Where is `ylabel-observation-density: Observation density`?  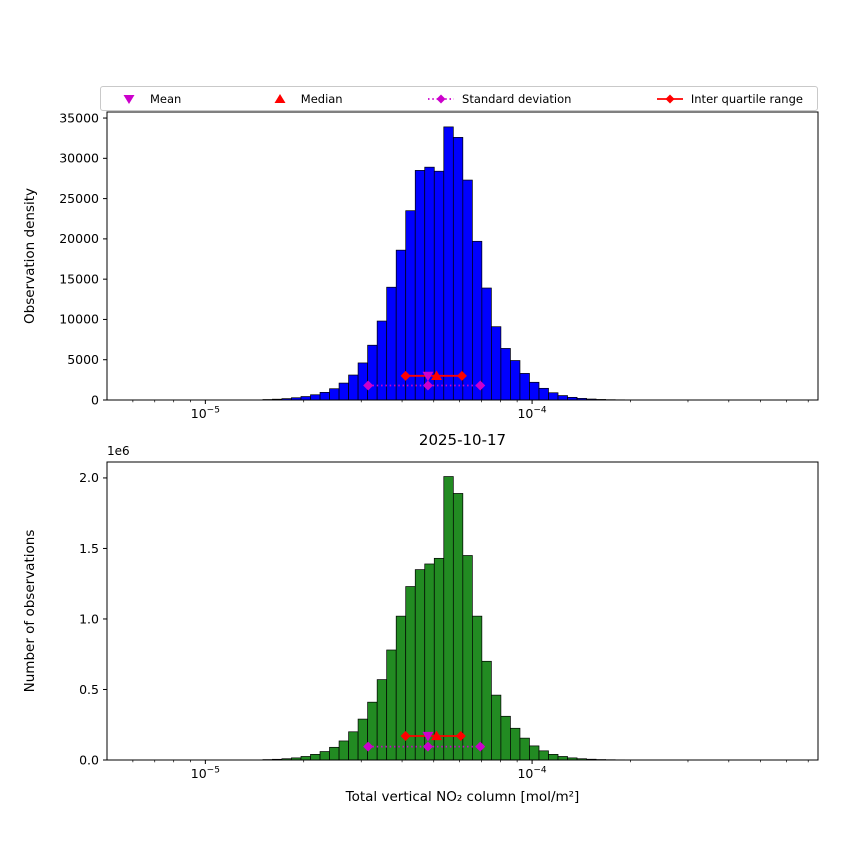 ylabel-observation-density: Observation density is located at coordinates (30, 256).